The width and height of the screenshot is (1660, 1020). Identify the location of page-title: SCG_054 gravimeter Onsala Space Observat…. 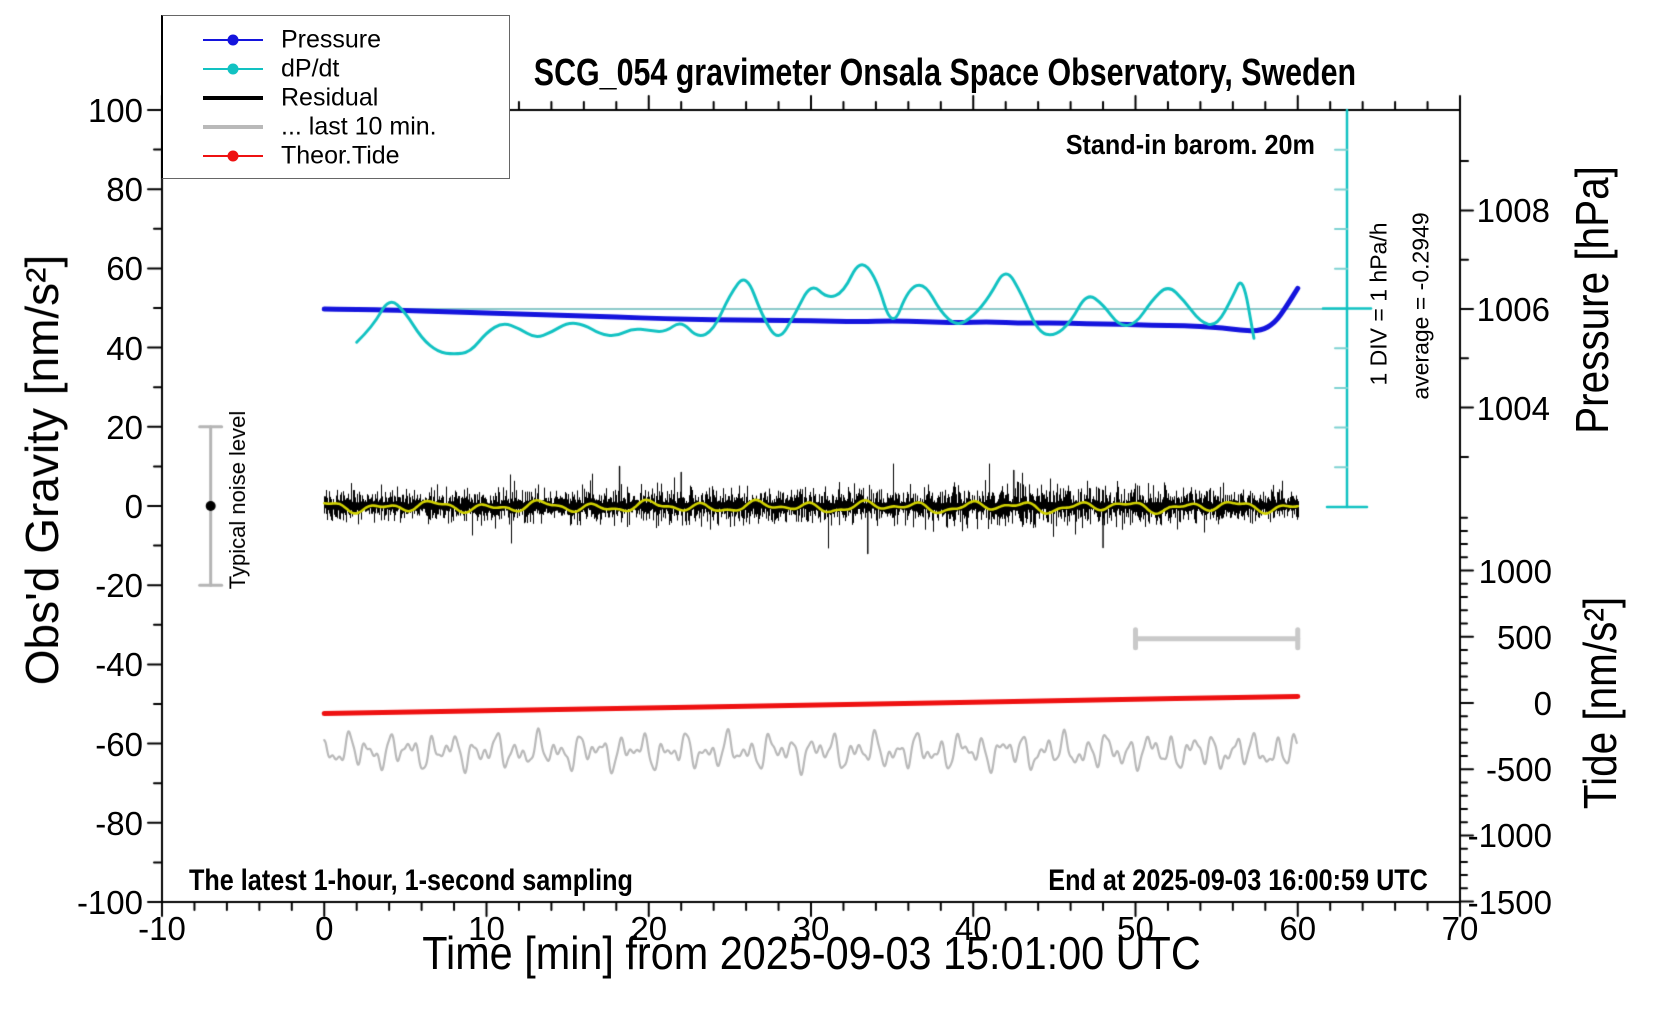
(945, 73).